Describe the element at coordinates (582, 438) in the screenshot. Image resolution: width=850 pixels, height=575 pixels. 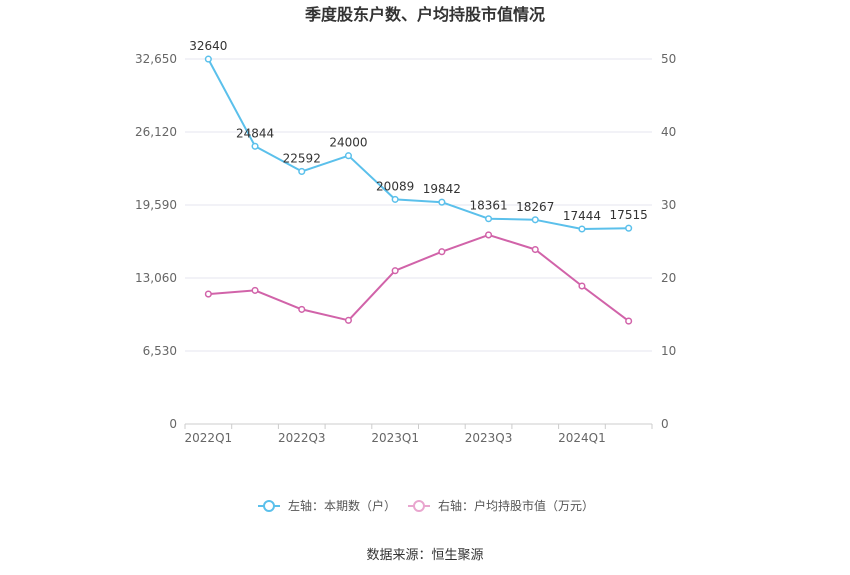
I see `x-tick-label: 2024Q1` at that location.